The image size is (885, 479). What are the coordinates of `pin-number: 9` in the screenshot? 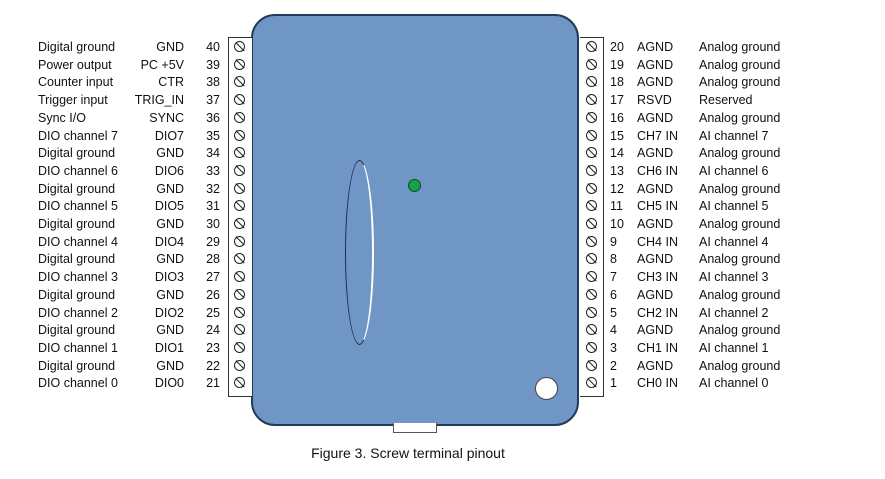 It's located at (613, 241).